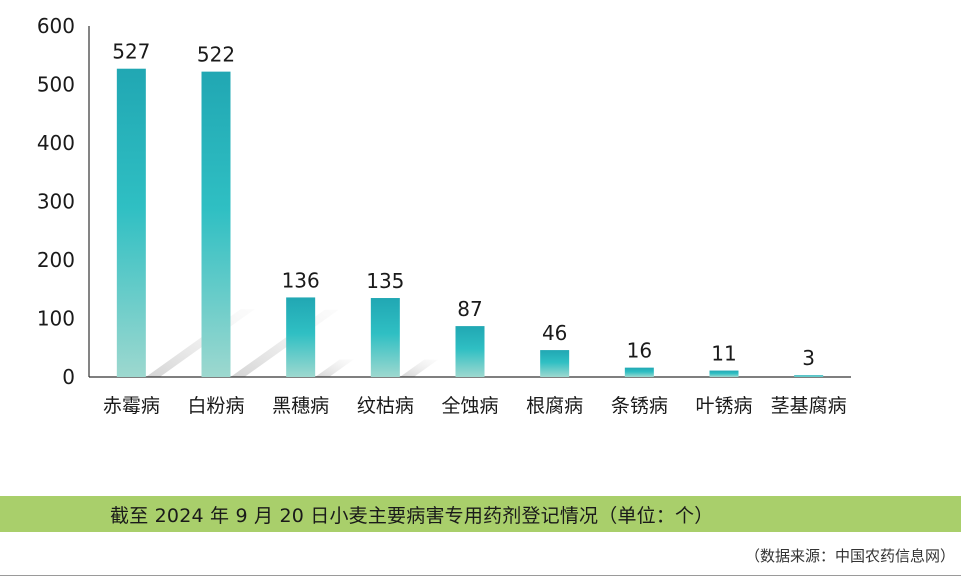  I want to click on y-tick-label: 400, so click(56, 143).